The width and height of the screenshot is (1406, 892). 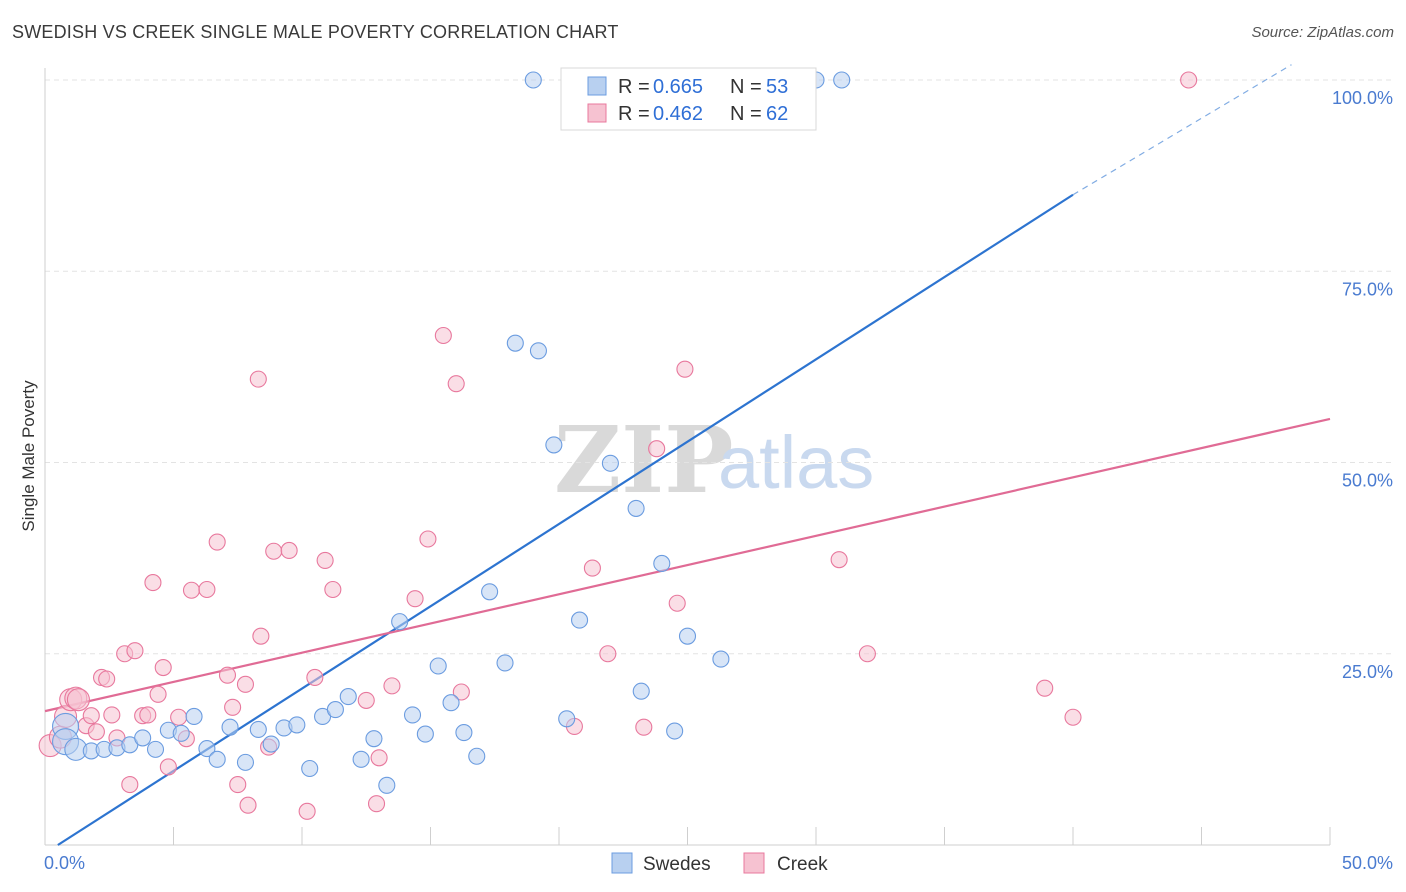 What do you see at coordinates (1367, 481) in the screenshot?
I see `y-tick-label: 50.0%` at bounding box center [1367, 481].